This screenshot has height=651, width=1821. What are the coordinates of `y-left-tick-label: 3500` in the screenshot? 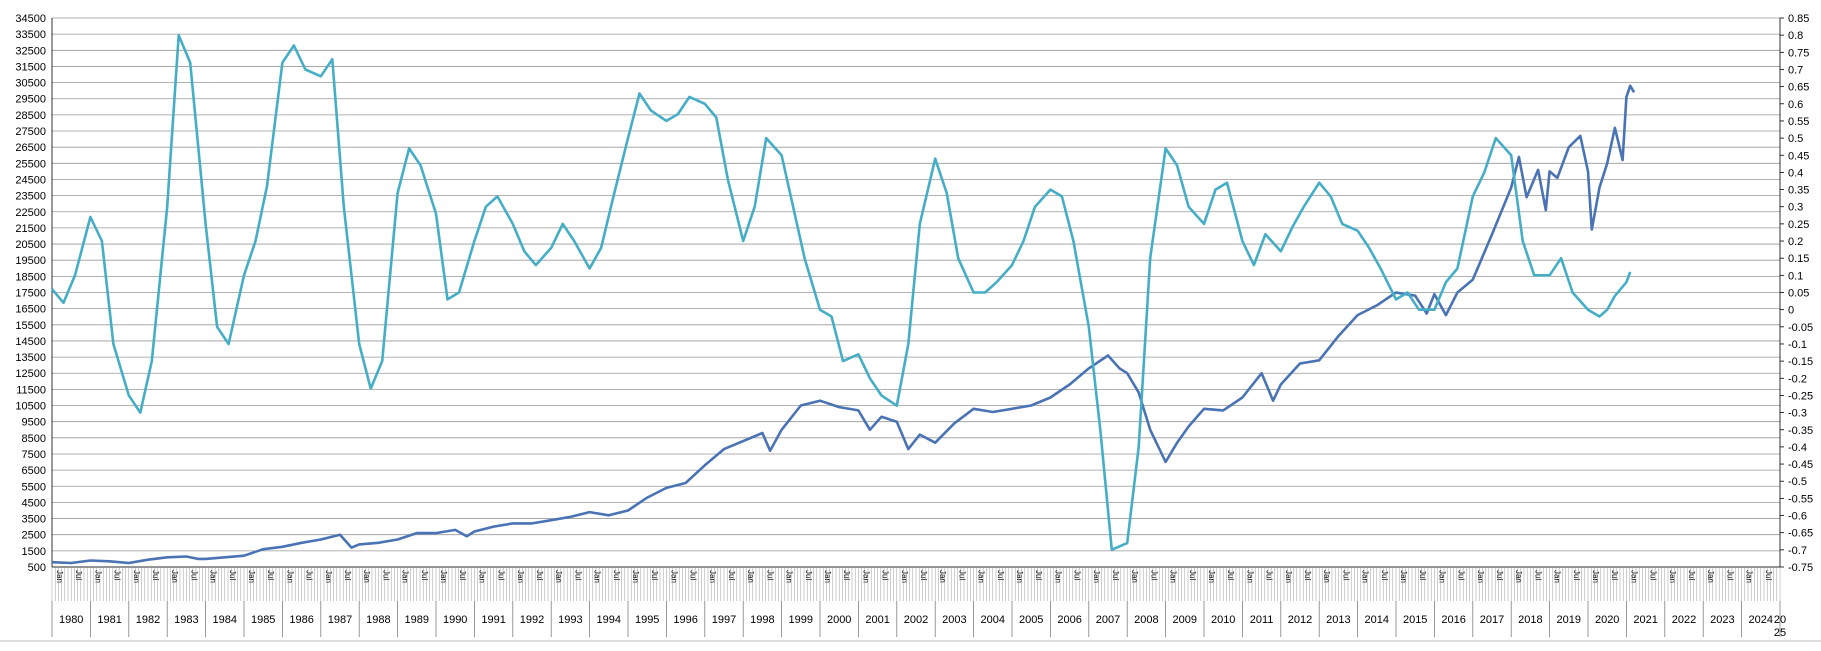 It's located at (34, 520).